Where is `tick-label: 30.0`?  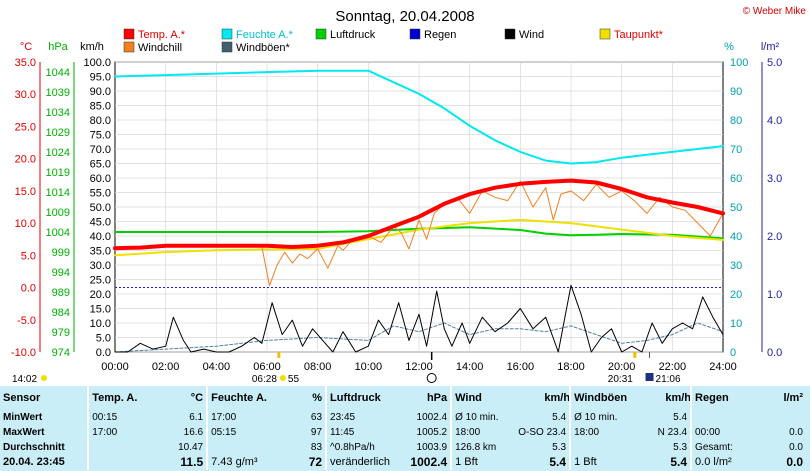
tick-label: 30.0 is located at coordinates (100, 266).